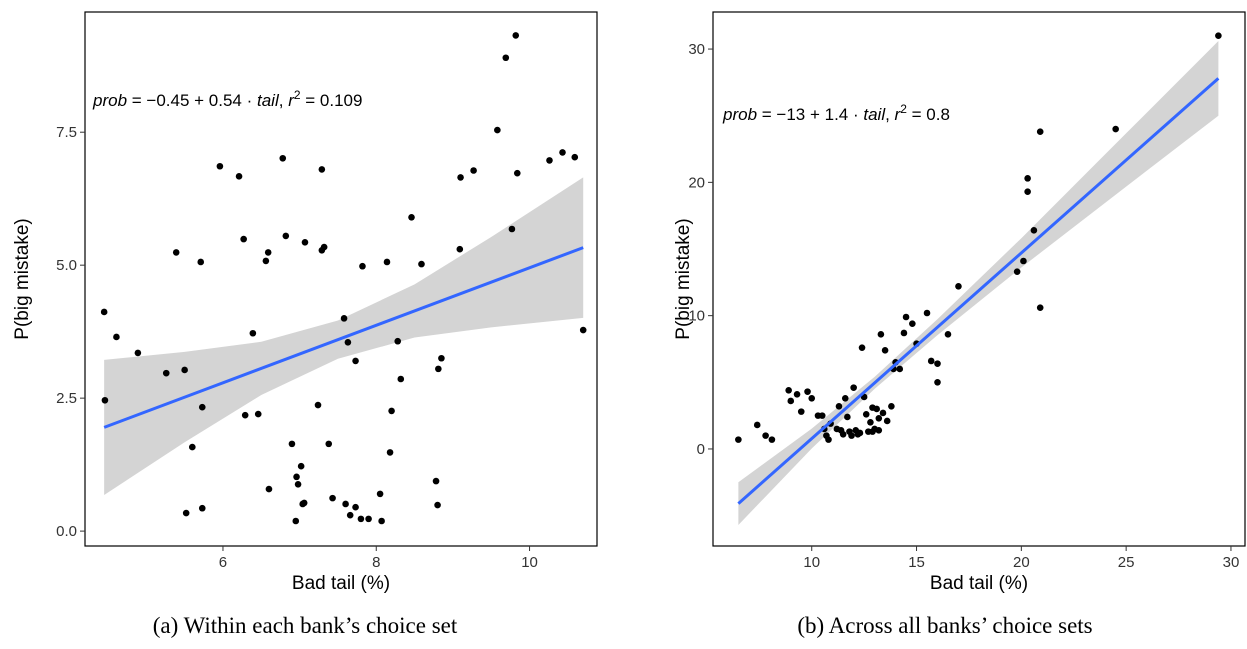 This screenshot has height=649, width=1247. What do you see at coordinates (66, 531) in the screenshot?
I see `y-tick-label: 0.0` at bounding box center [66, 531].